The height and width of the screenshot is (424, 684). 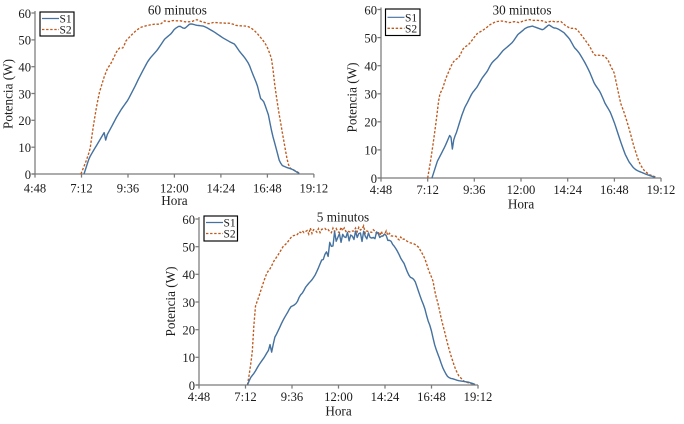 I want to click on svg-text: 30 minutos, so click(x=522, y=10).